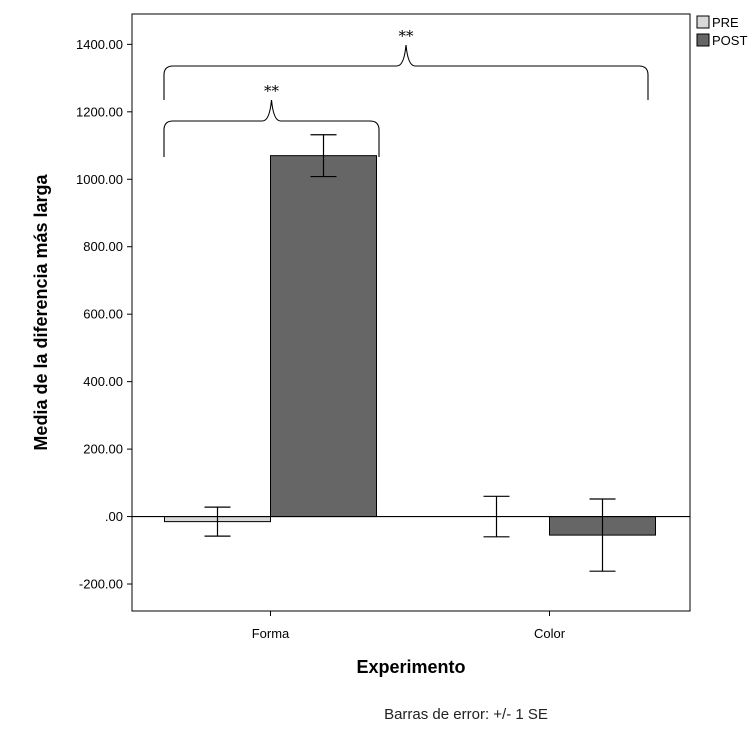 Image resolution: width=756 pixels, height=731 pixels. Describe the element at coordinates (725, 22) in the screenshot. I see `legend-label-pre: PRE` at that location.